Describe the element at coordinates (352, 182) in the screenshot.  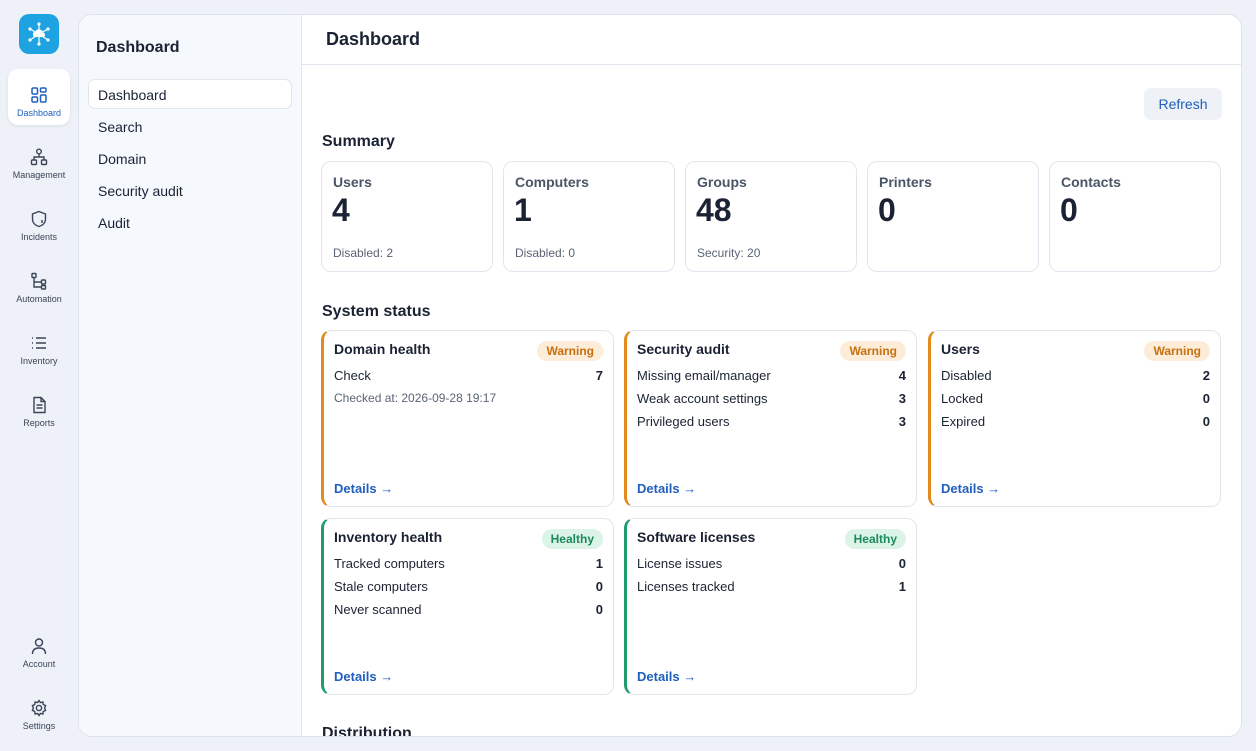
I see `stat-label: Users` at that location.